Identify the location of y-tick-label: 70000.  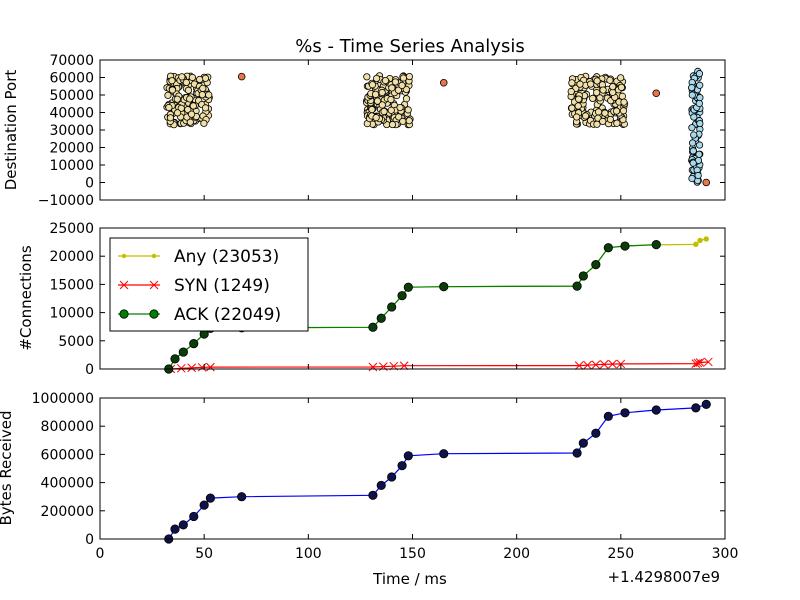
(71, 61).